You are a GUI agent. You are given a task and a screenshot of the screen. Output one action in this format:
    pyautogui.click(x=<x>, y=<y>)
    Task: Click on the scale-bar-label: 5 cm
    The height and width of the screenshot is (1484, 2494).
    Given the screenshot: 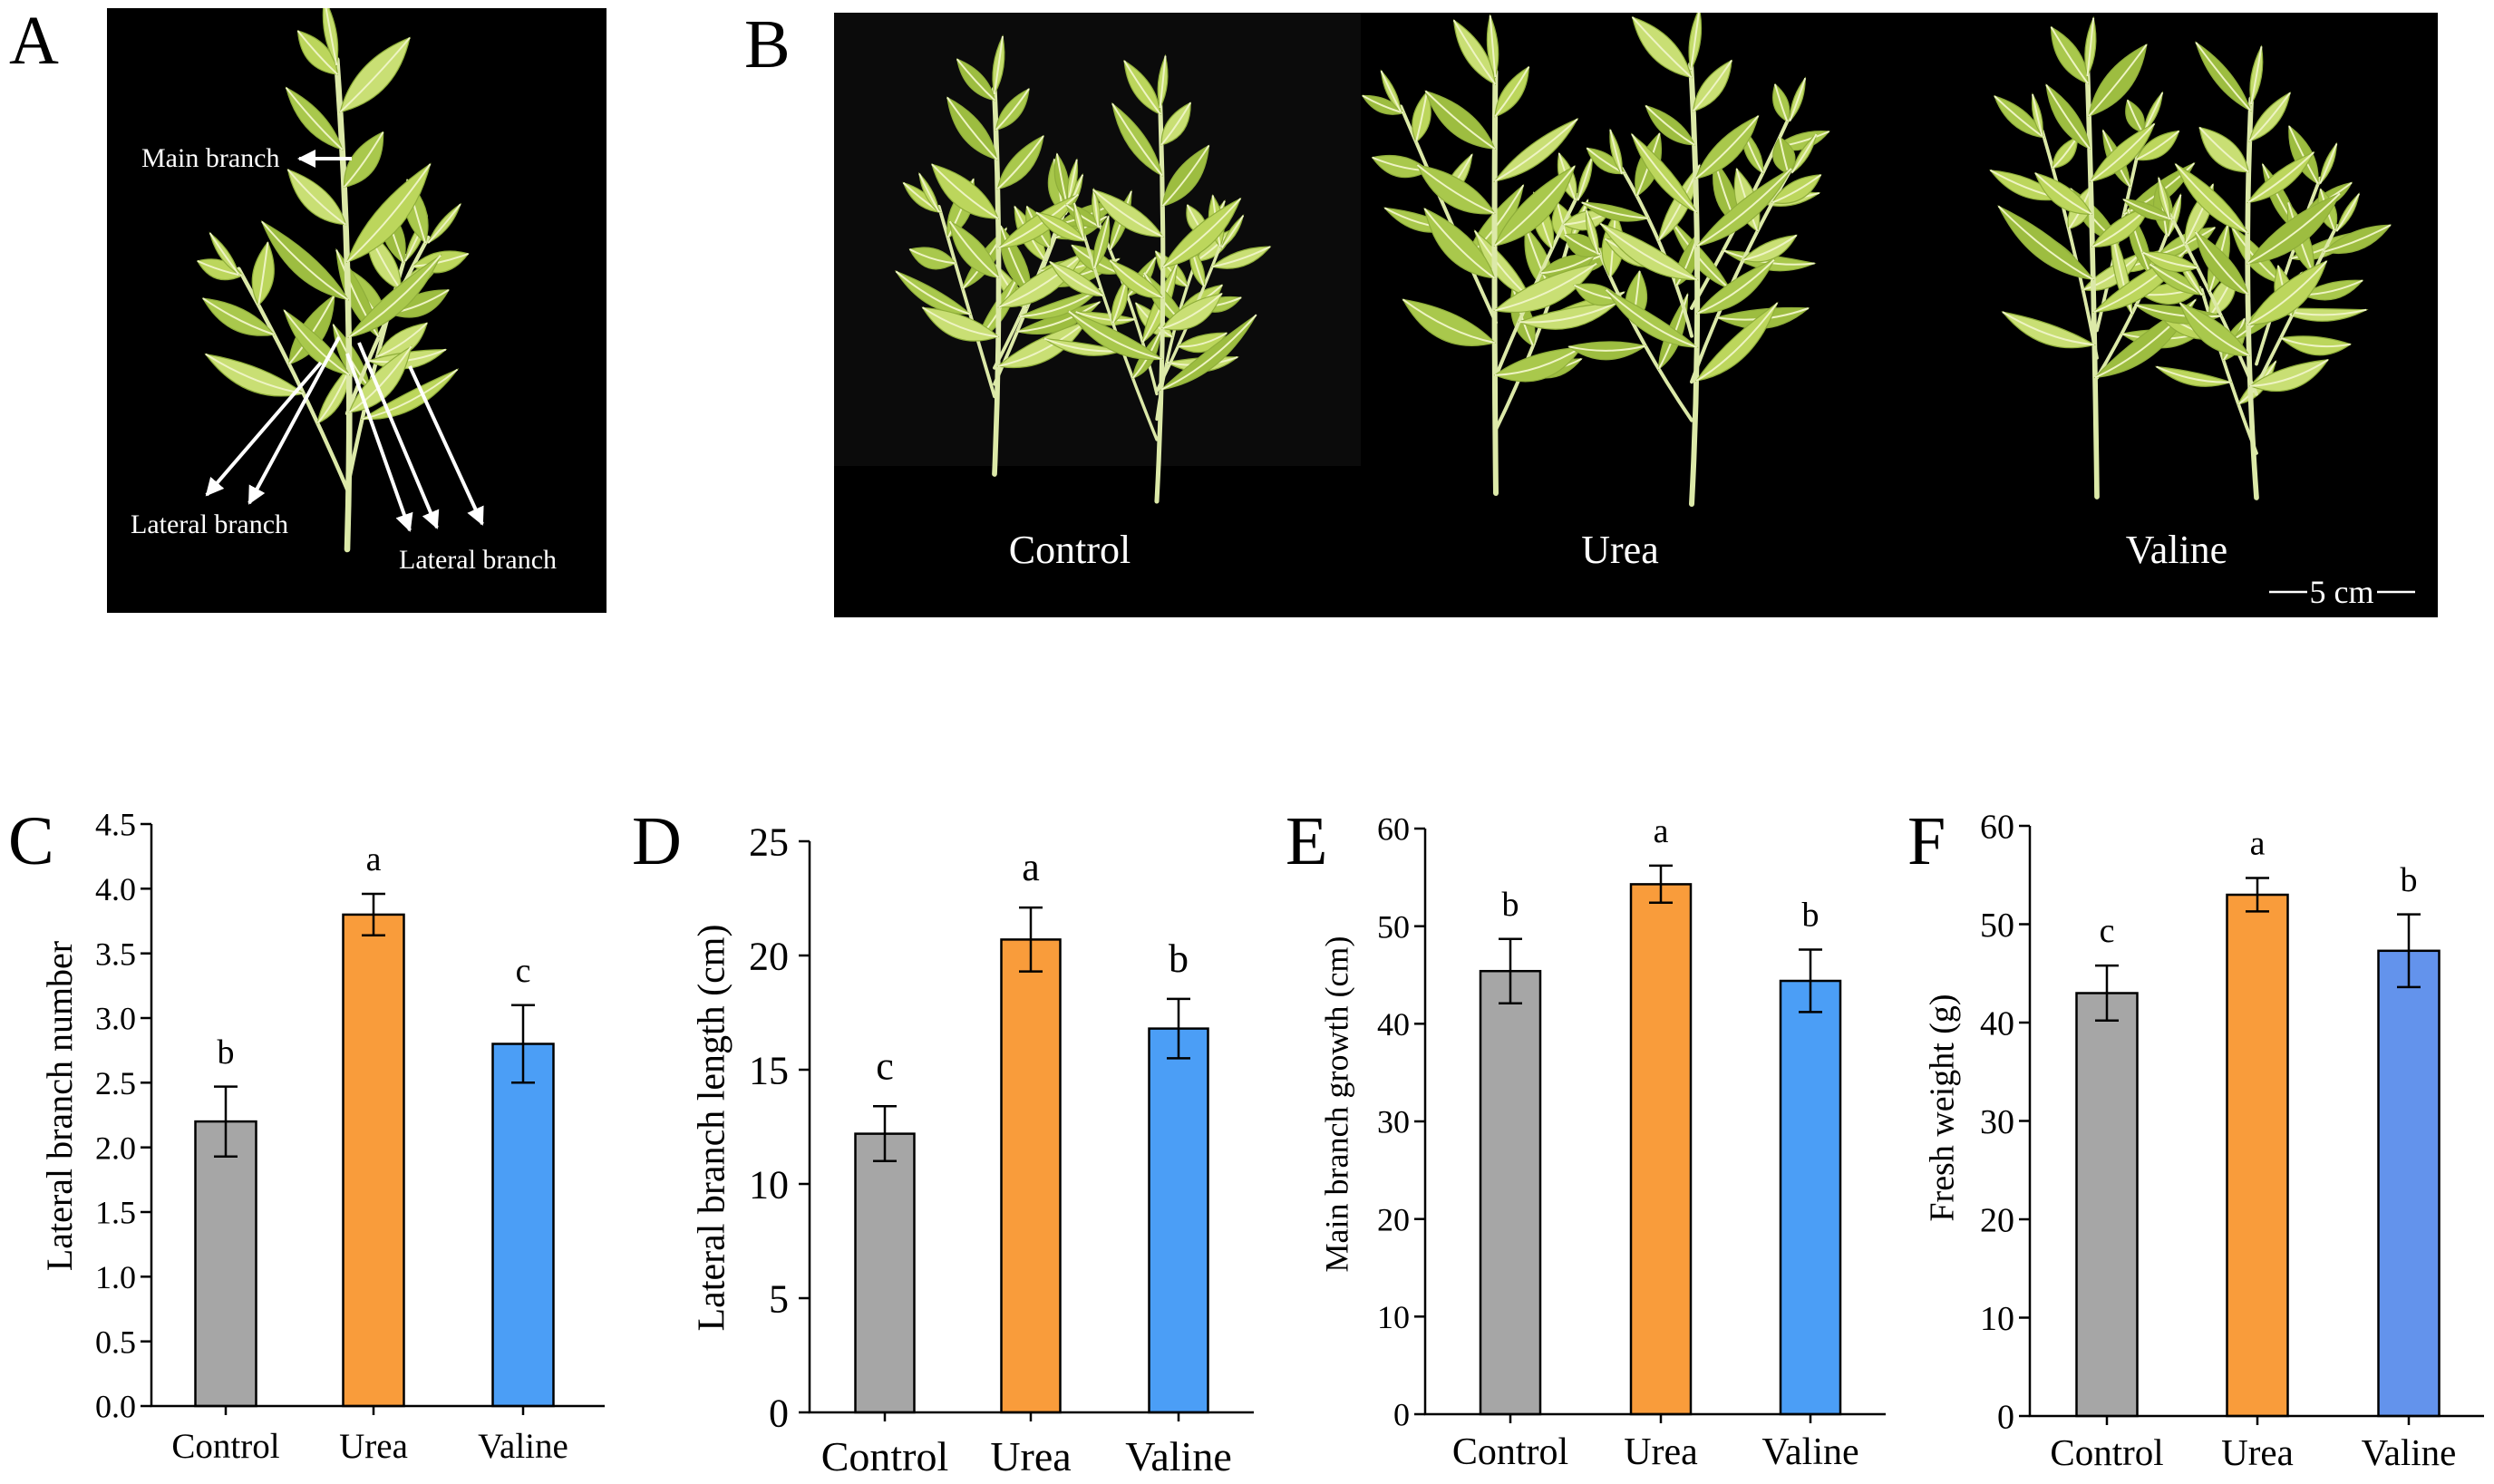 What is the action you would take?
    pyautogui.click(x=2342, y=592)
    